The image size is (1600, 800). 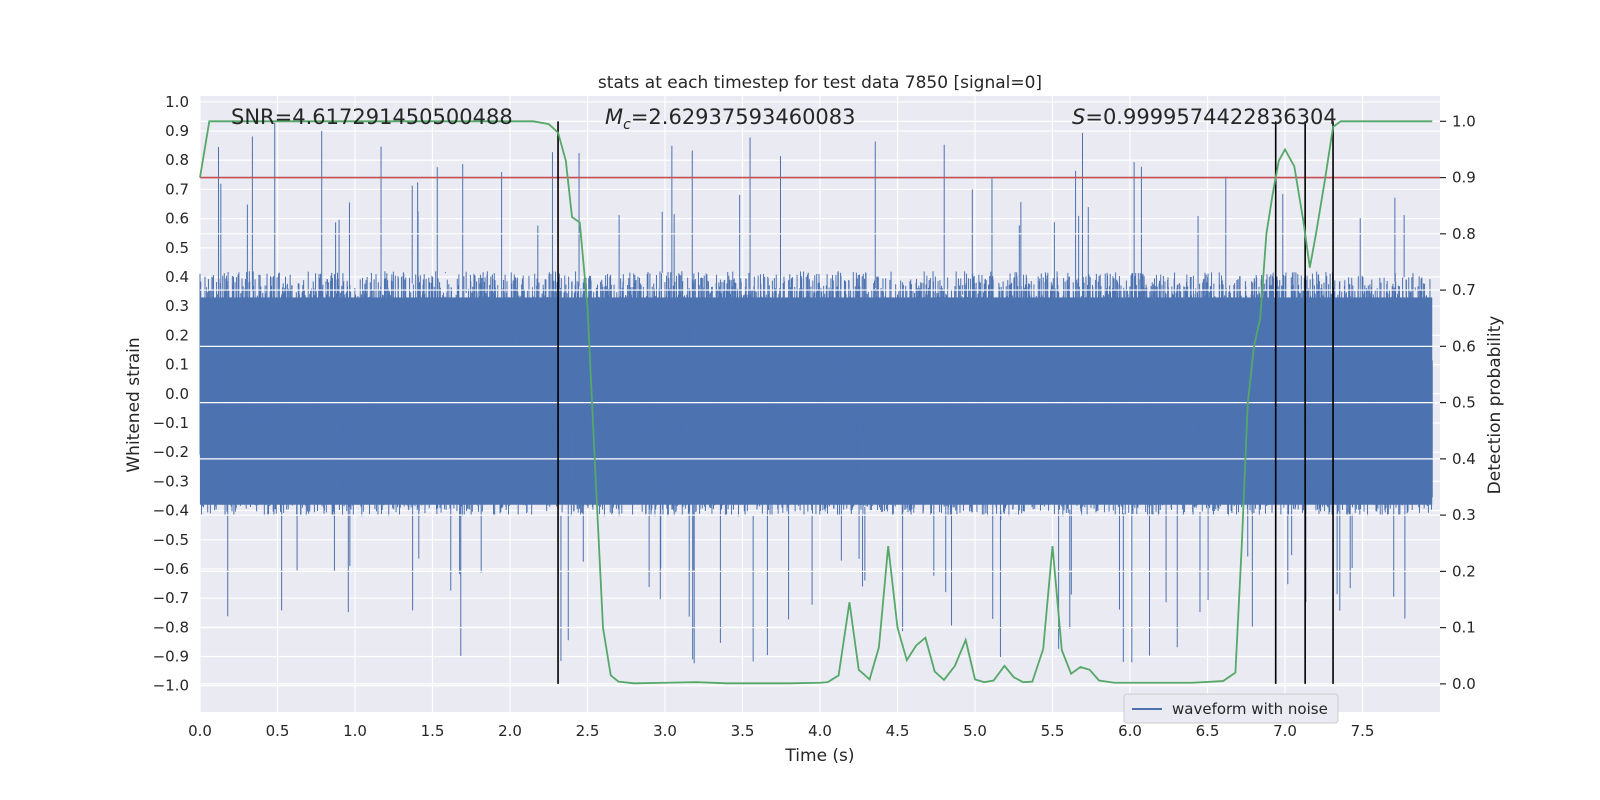 I want to click on x-tick-label: 4.5, so click(x=898, y=731).